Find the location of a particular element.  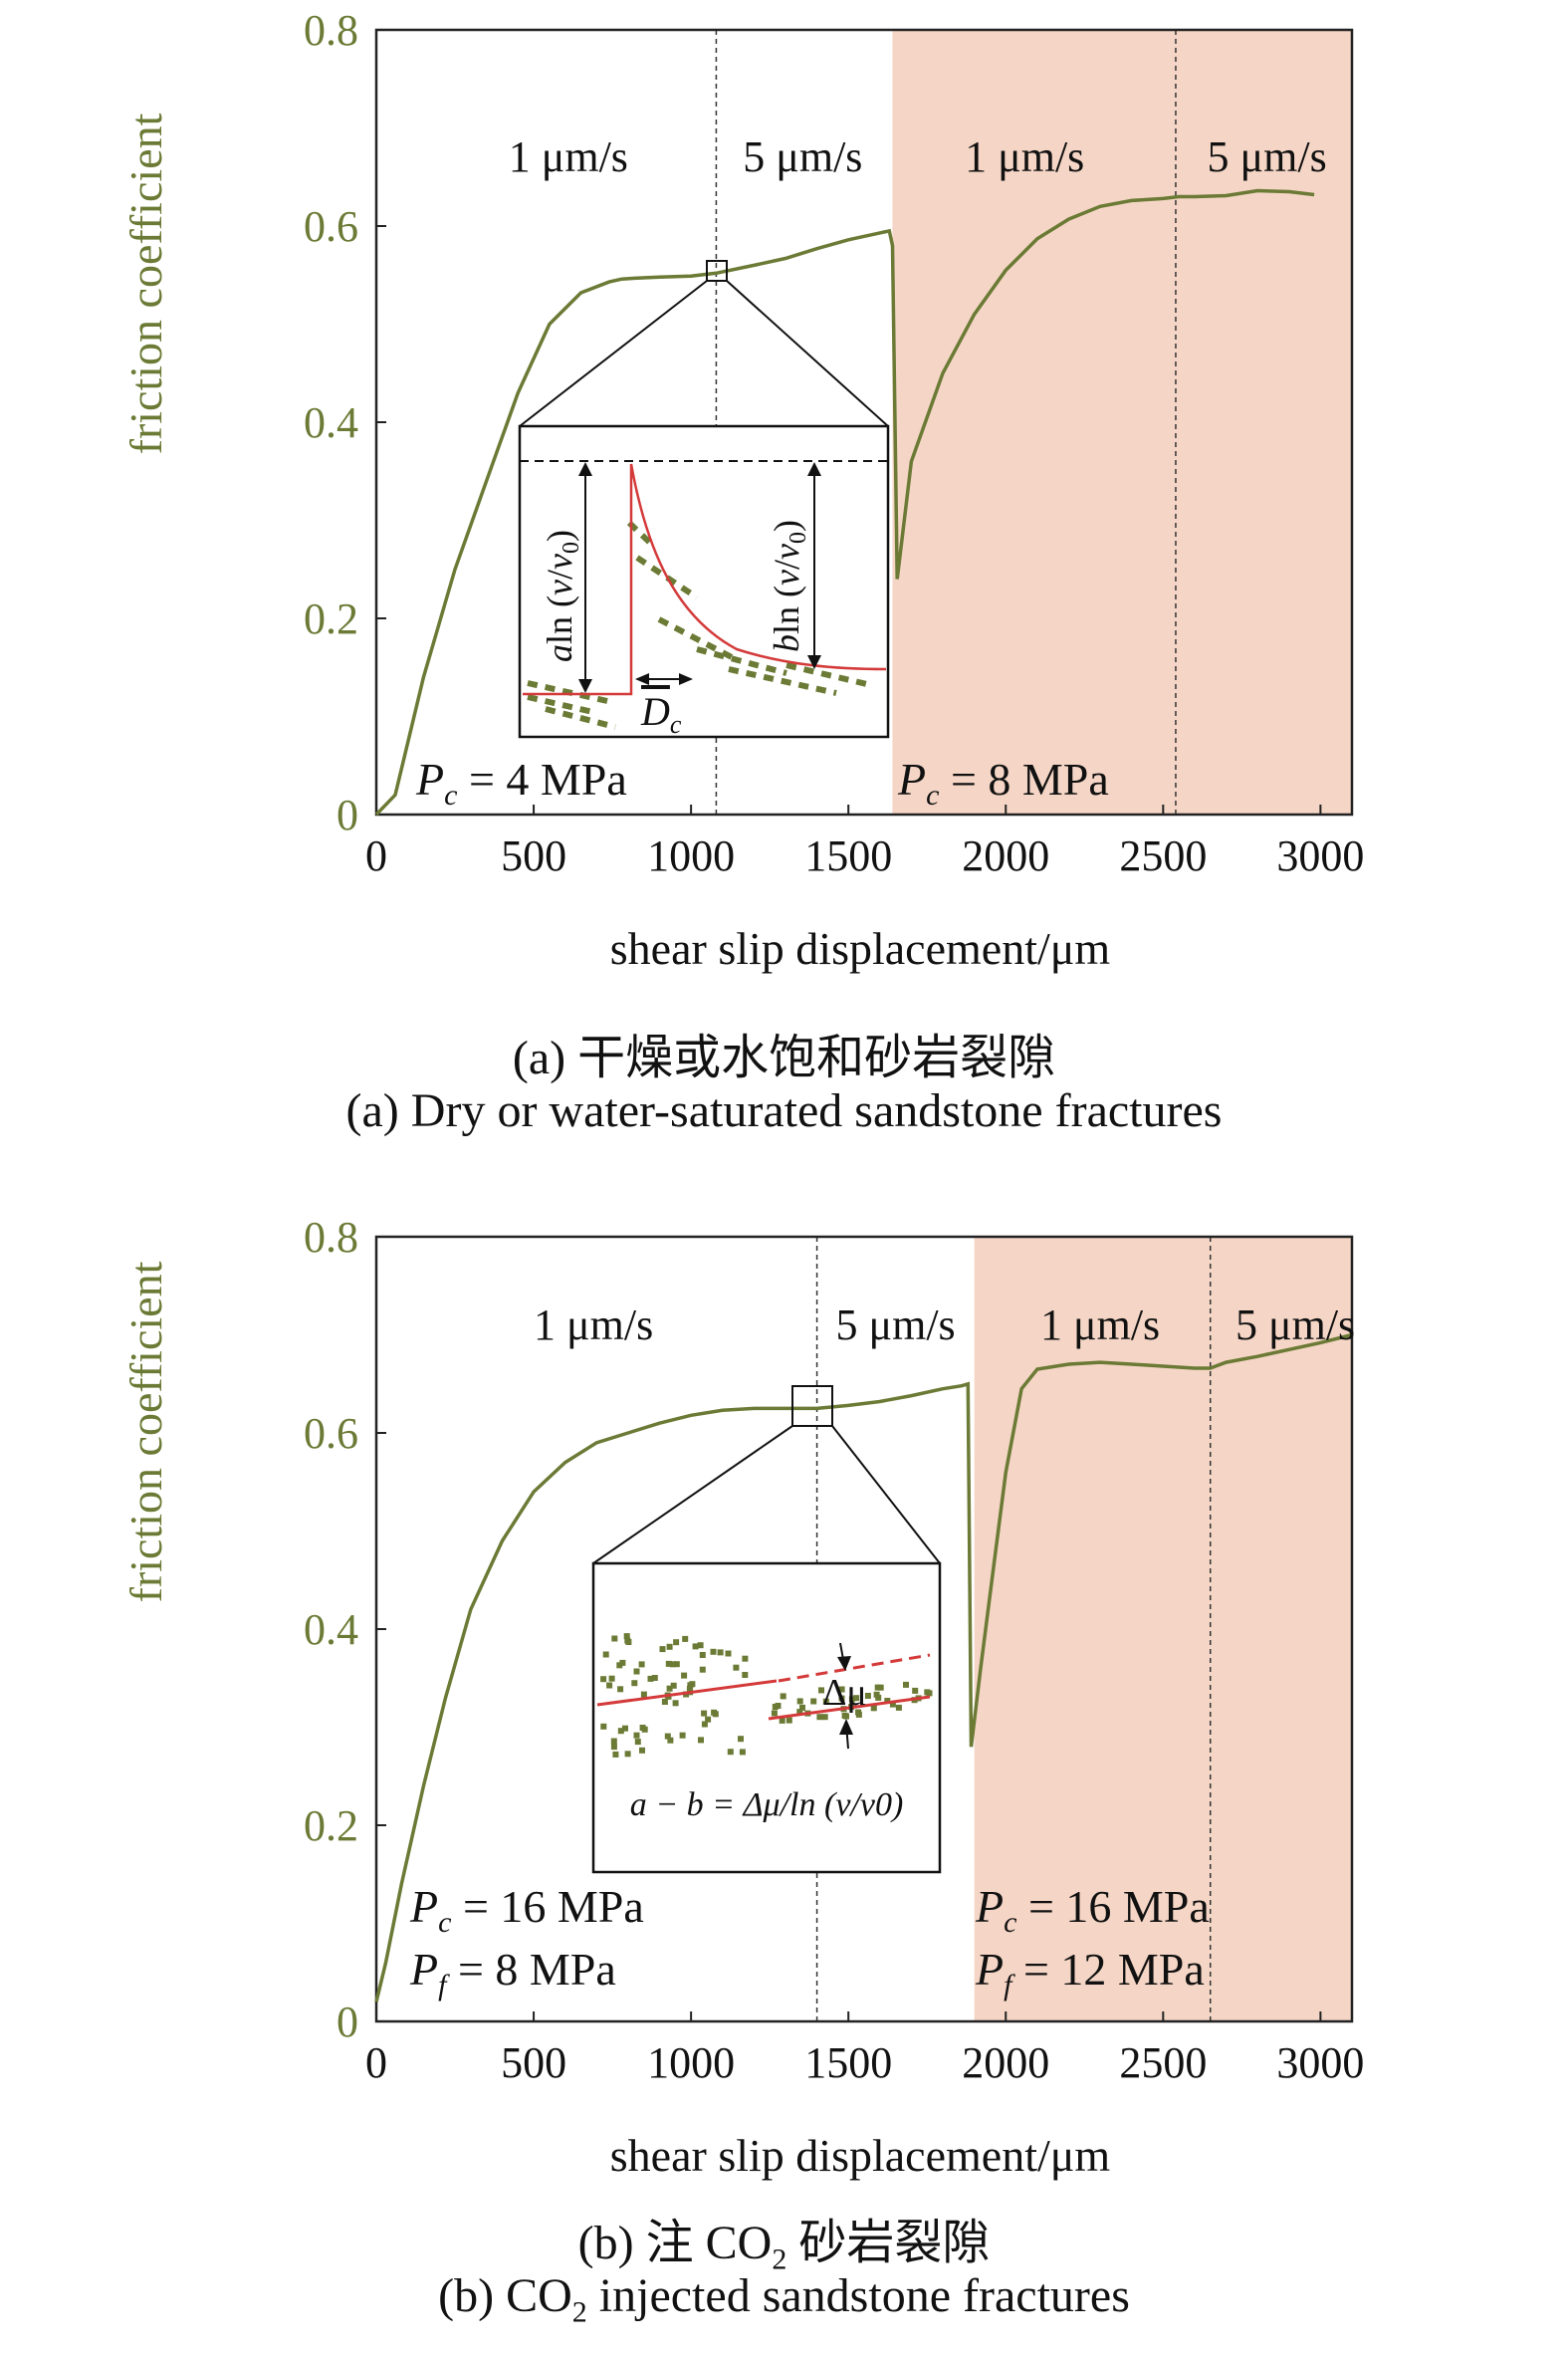

caption-b-chinese: (b) 注 CO2 砂岩裂隙 is located at coordinates (784, 2240).